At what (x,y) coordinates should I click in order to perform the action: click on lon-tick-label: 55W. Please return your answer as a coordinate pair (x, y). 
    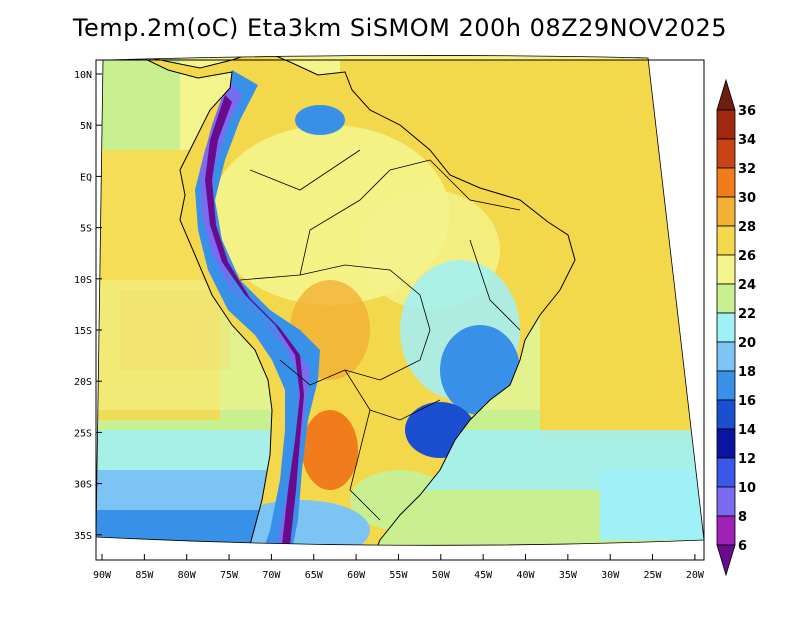
    Looking at the image, I should click on (398, 575).